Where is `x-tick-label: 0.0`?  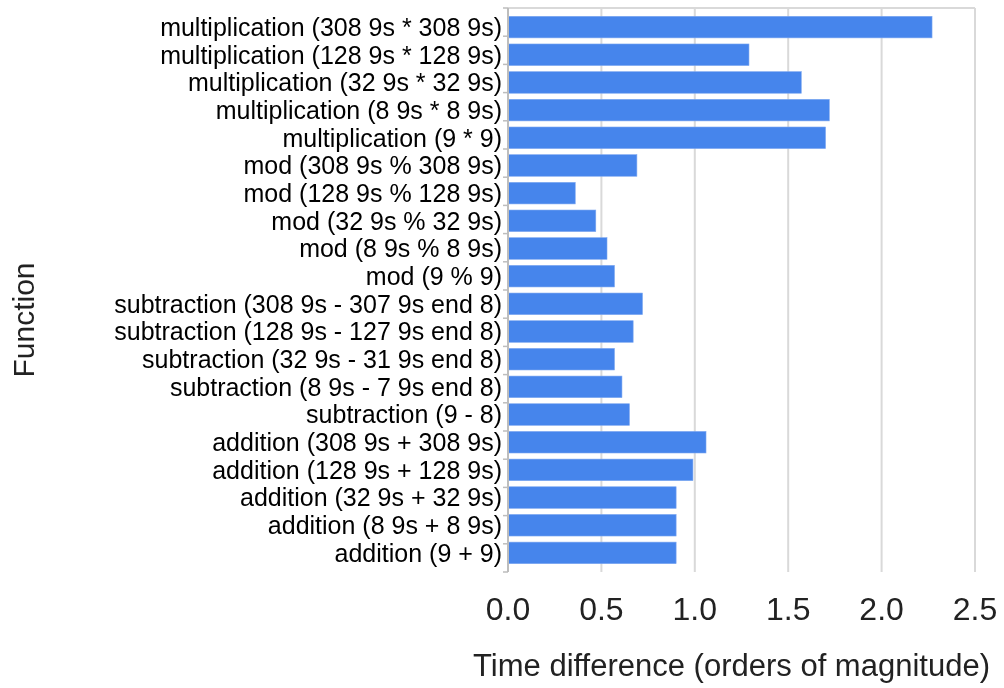
x-tick-label: 0.0 is located at coordinates (508, 609).